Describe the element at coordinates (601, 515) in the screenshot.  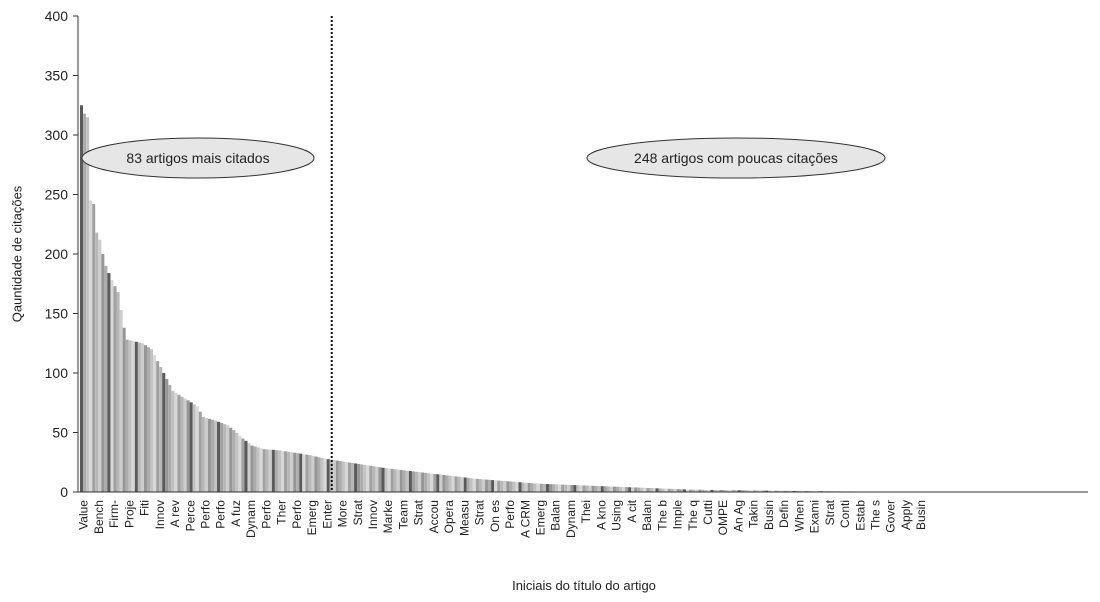
I see `x-tick-label: A kno` at that location.